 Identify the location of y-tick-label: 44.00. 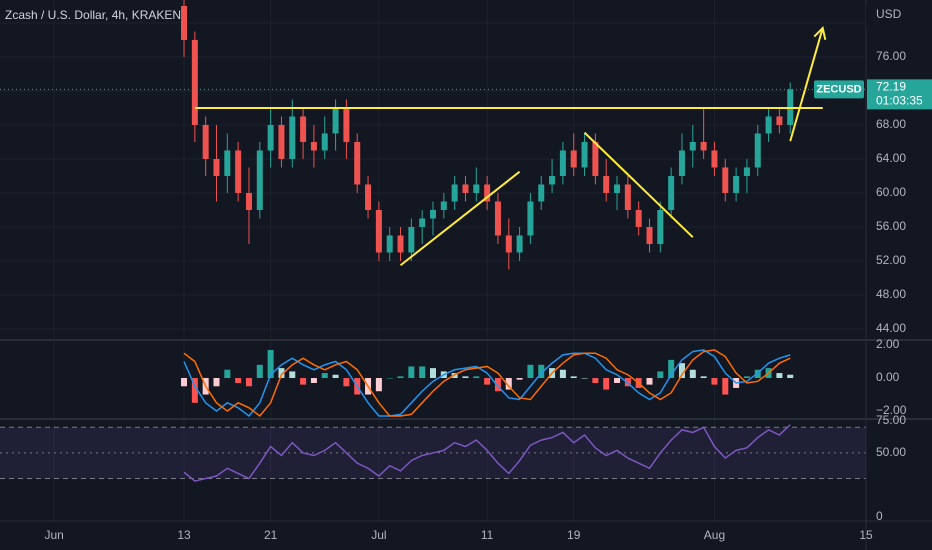
(891, 328).